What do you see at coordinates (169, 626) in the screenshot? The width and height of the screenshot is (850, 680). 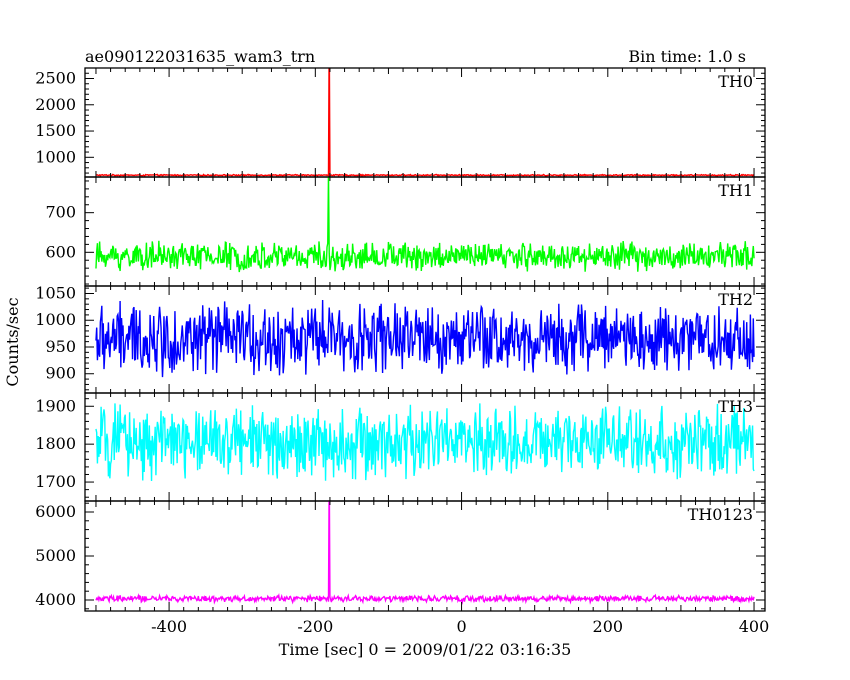 I see `x-tick-label: -400` at bounding box center [169, 626].